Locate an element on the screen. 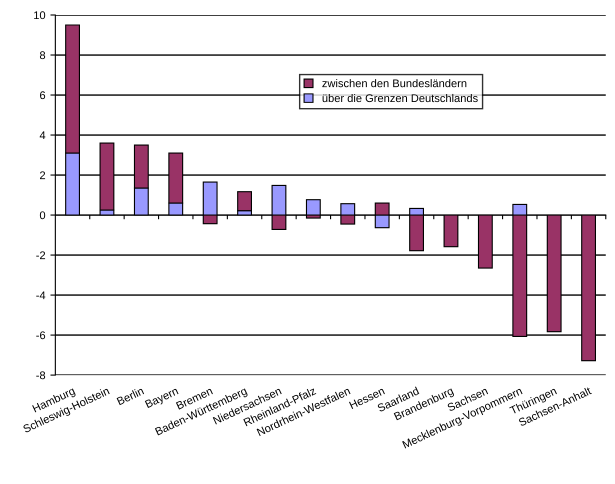  y-tick-label: -4 is located at coordinates (41, 295).